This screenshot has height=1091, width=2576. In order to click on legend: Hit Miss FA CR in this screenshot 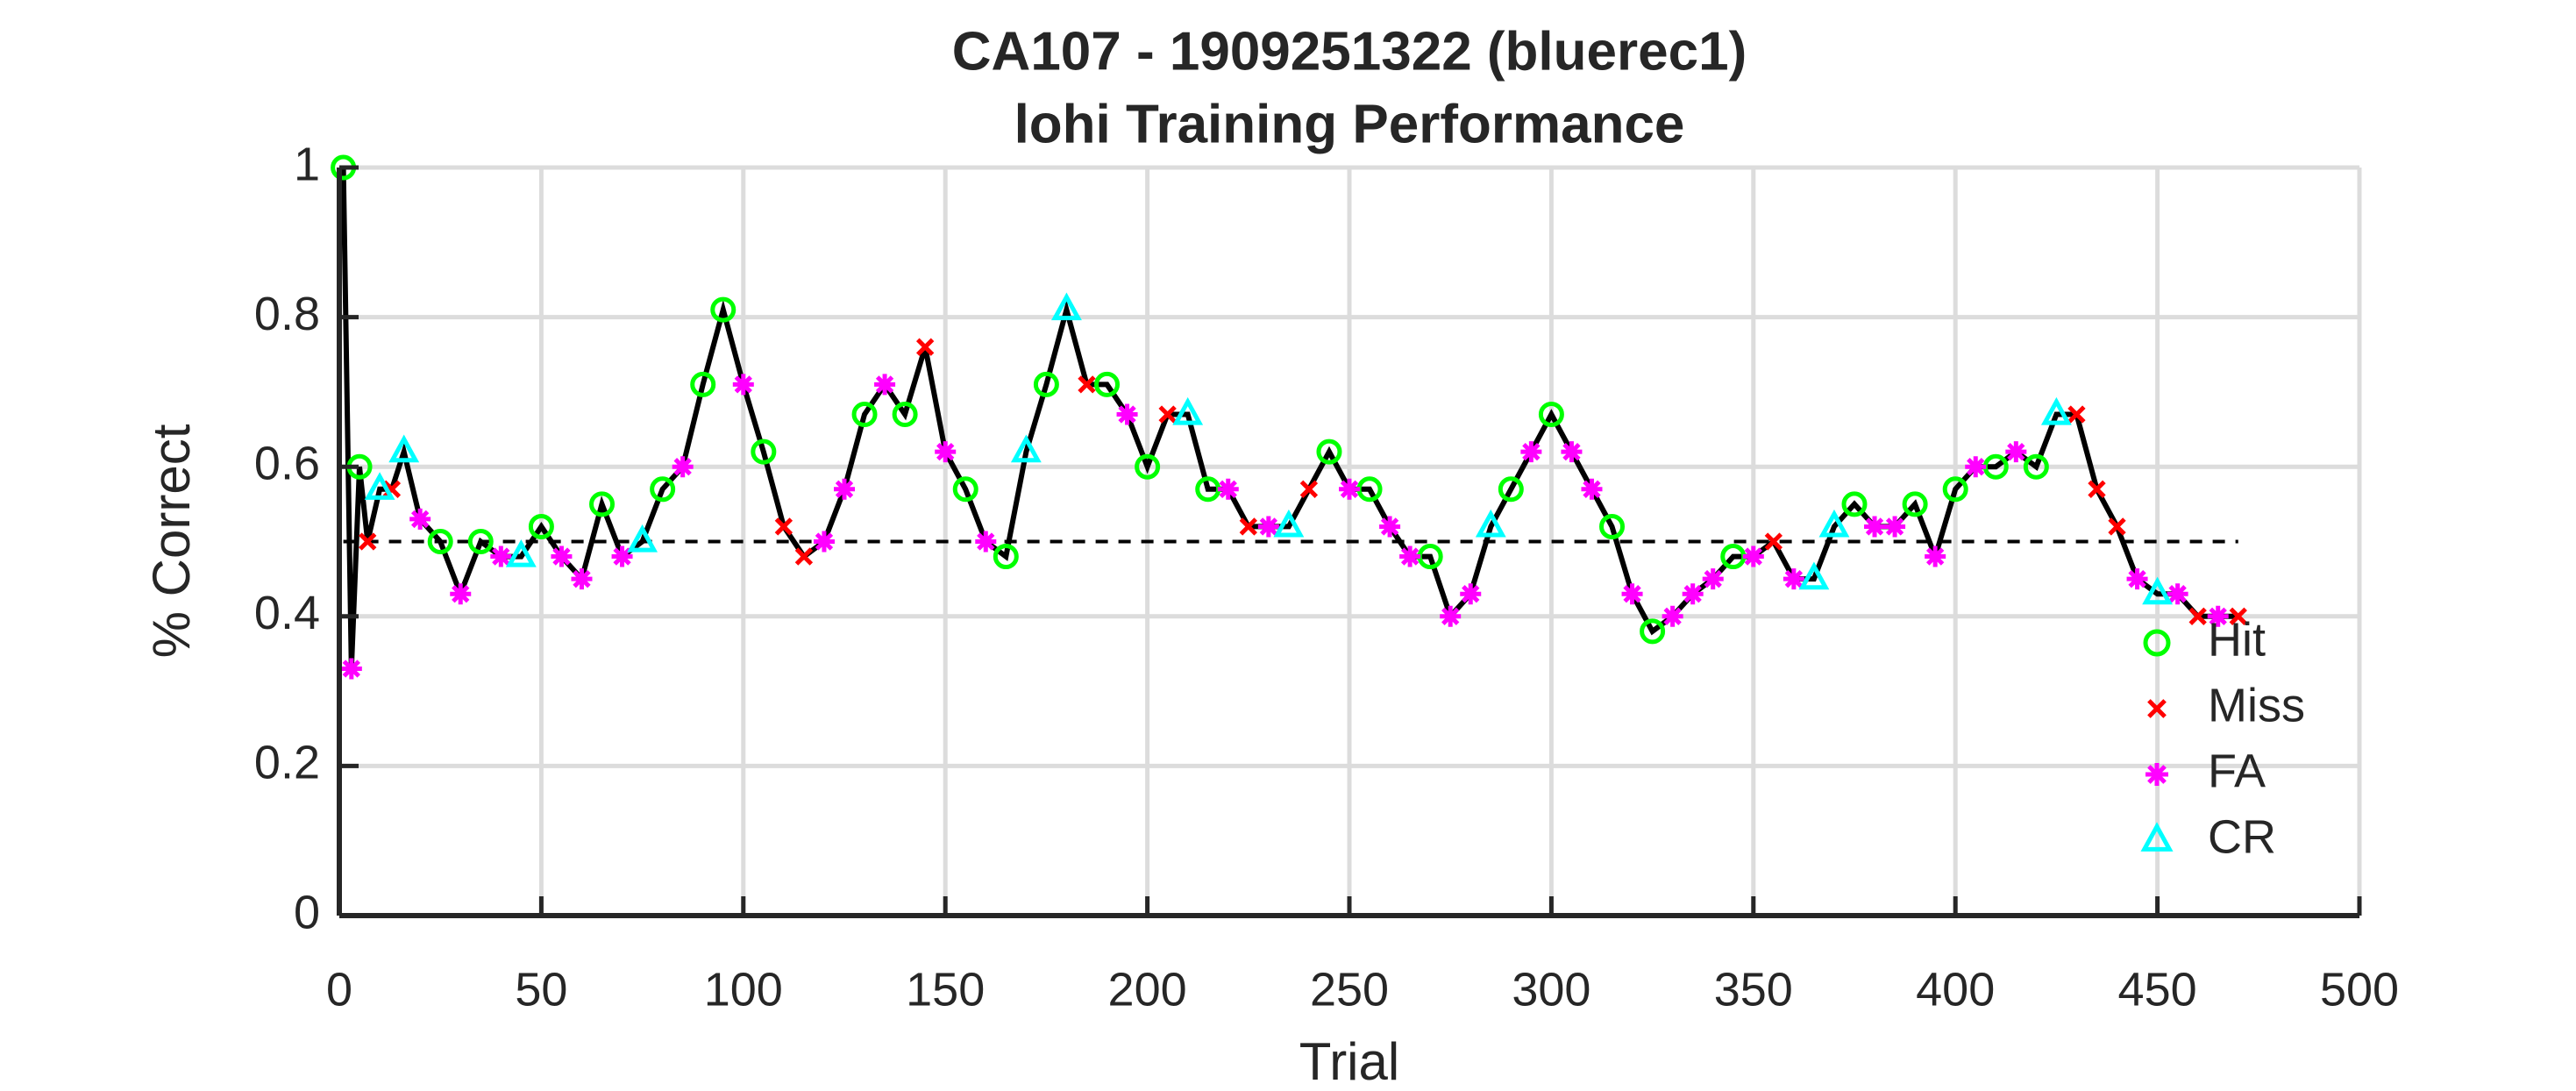, I will do `click(2222, 738)`.